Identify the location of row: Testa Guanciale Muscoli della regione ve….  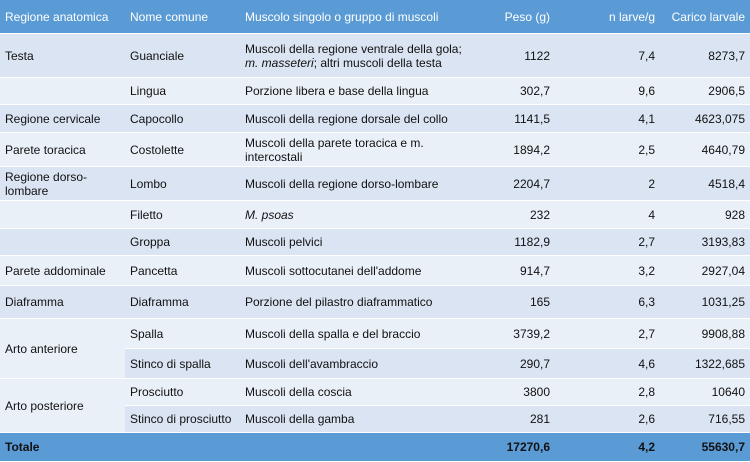
(375, 55).